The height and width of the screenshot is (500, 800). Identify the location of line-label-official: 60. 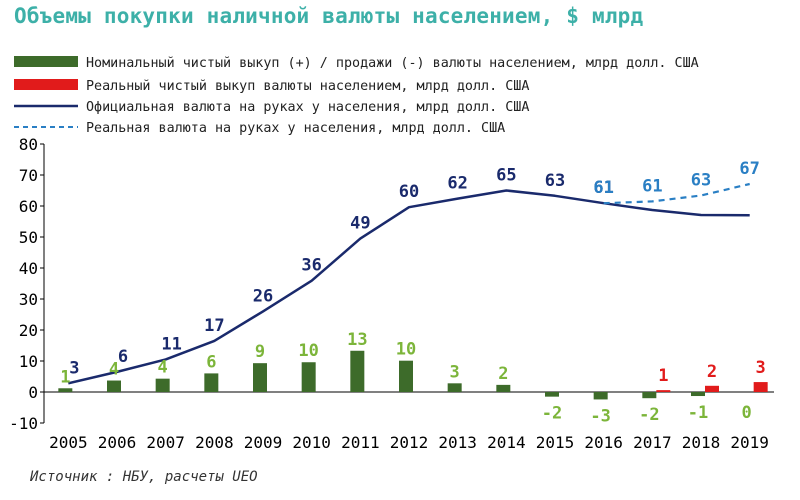
(409, 192).